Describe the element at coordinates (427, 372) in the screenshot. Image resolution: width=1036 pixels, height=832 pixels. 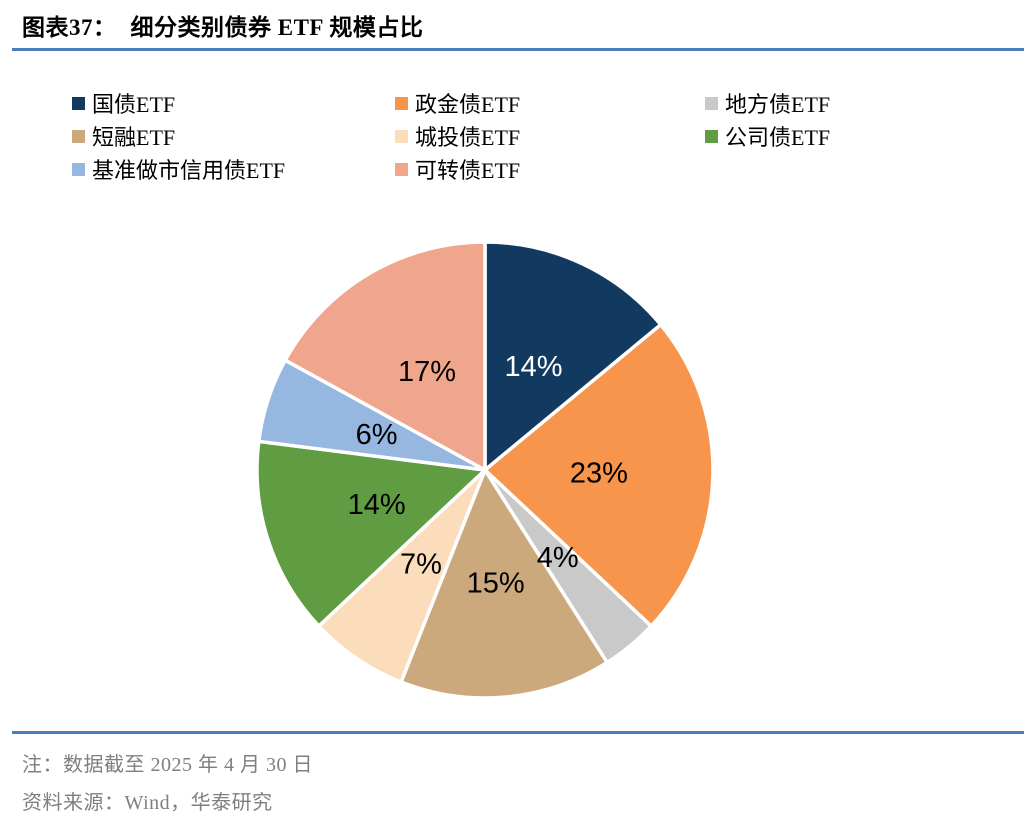
I see `pie-slice-label: 17%` at that location.